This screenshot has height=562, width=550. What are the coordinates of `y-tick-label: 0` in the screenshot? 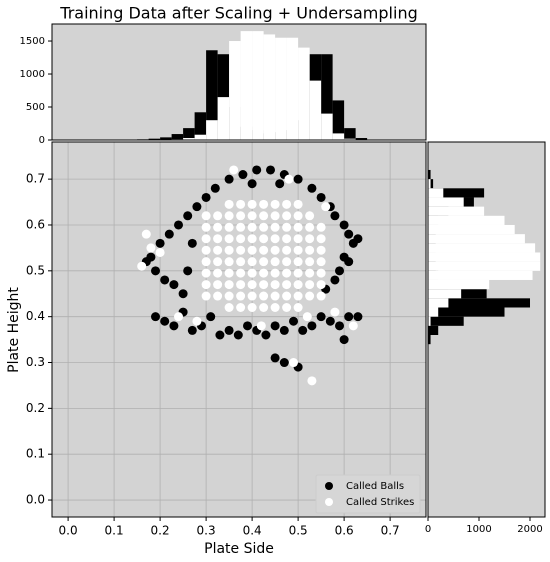 It's located at (42, 140).